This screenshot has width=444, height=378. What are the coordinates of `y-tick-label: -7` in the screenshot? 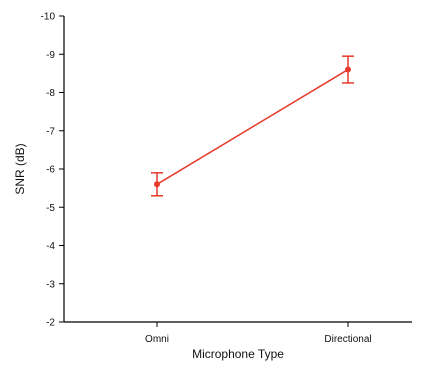 It's located at (50, 131).